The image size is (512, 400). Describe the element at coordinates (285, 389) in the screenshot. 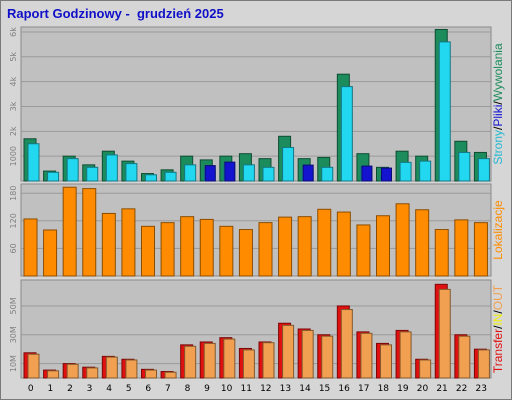

I see `x-tick-label-13: 13` at that location.